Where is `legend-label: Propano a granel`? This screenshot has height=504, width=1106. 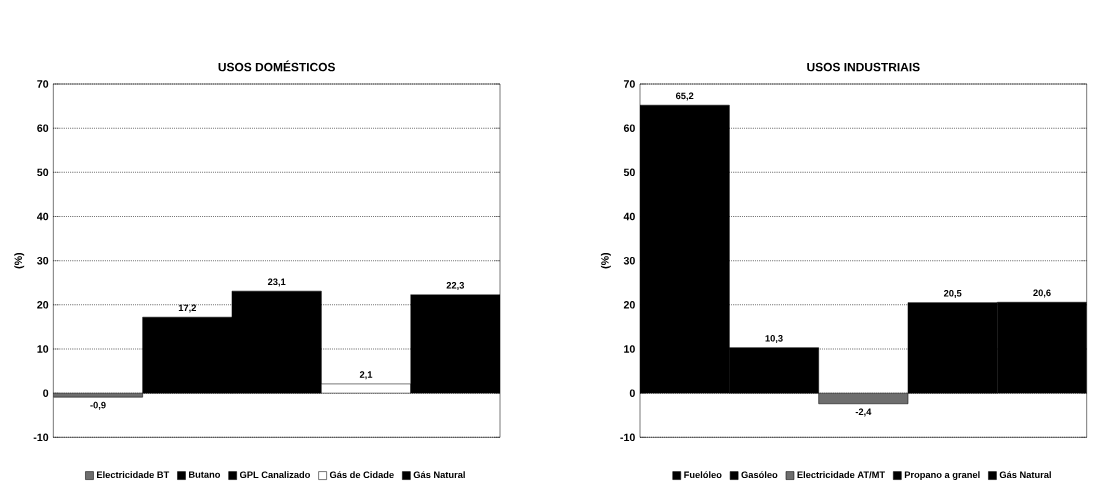
legend-label: Propano a granel is located at coordinates (942, 475).